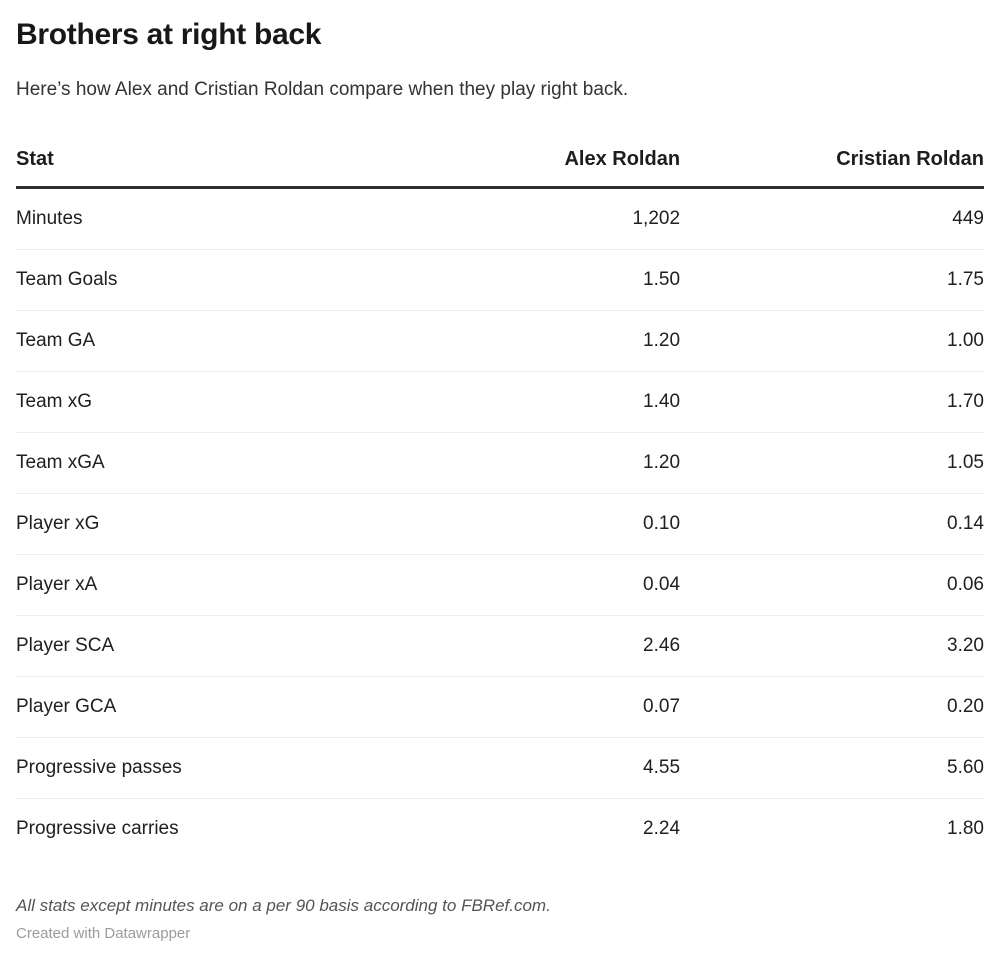 This screenshot has width=1000, height=964. Describe the element at coordinates (580, 280) in the screenshot. I see `alex-value-cell: 1.50` at that location.